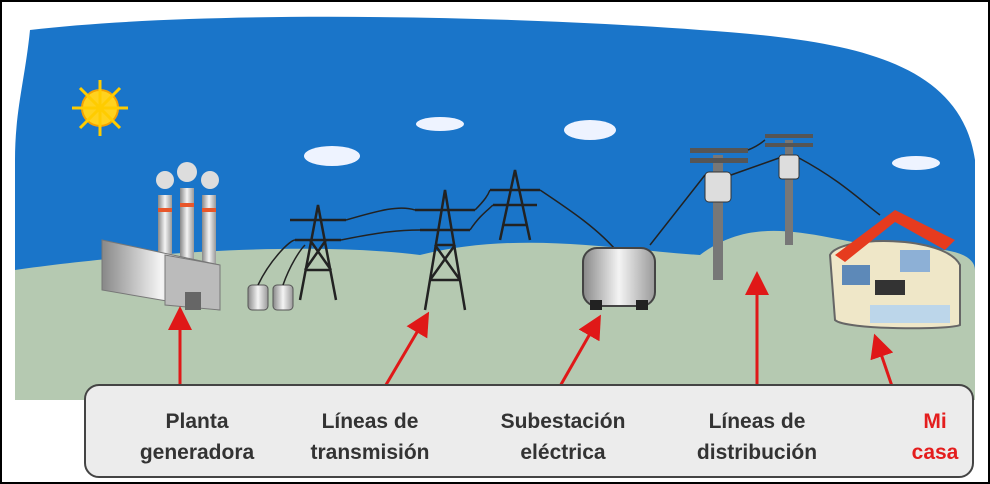 The width and height of the screenshot is (990, 484). What do you see at coordinates (197, 452) in the screenshot?
I see `label: generadora` at bounding box center [197, 452].